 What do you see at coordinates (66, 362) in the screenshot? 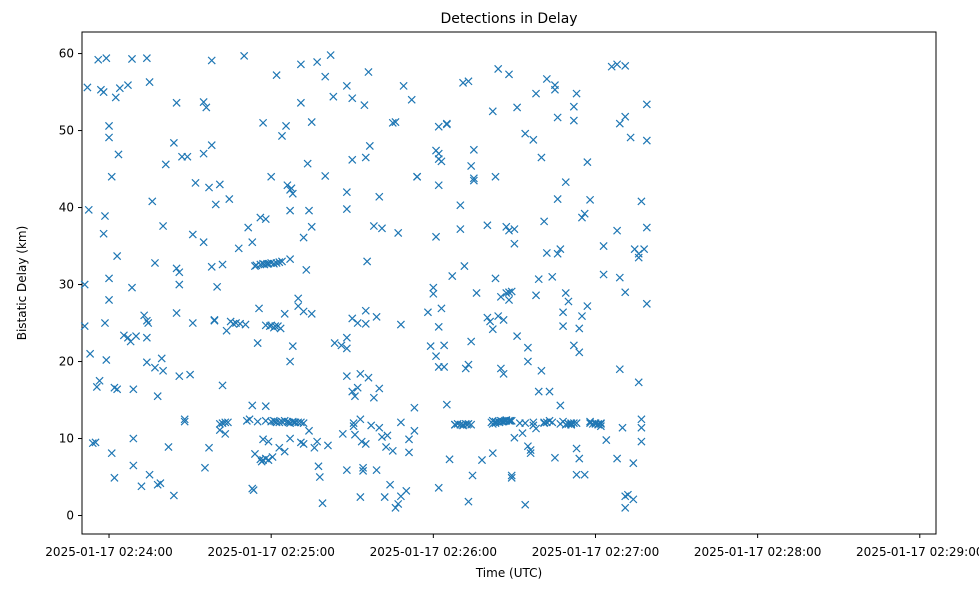
I see `y-tick-label: 20` at bounding box center [66, 362].